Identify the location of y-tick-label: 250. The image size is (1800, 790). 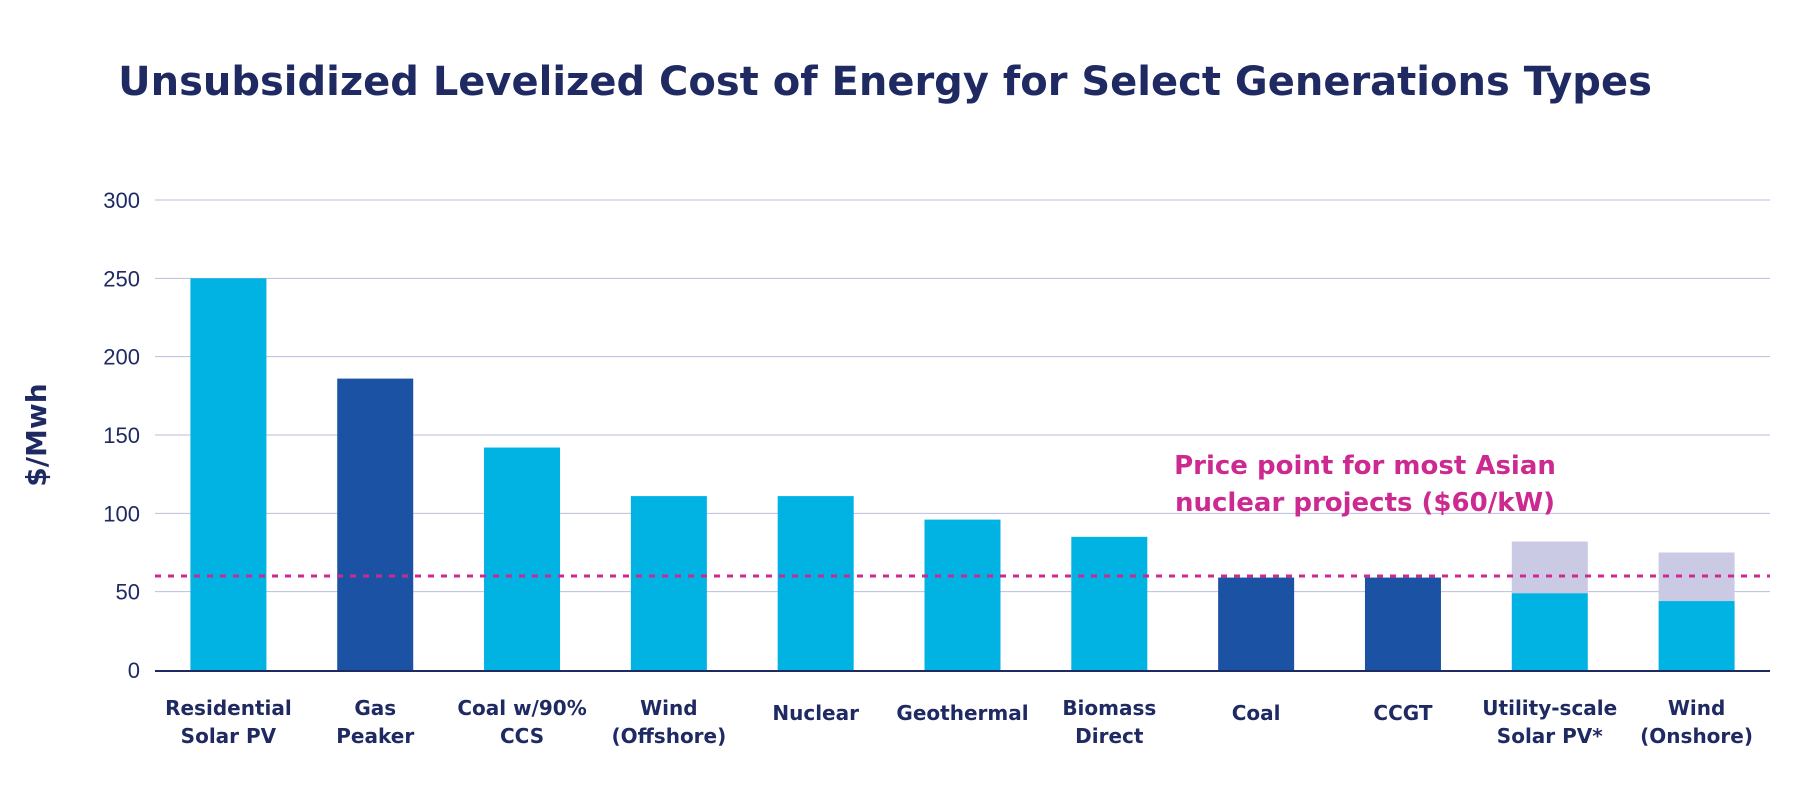
(121, 278).